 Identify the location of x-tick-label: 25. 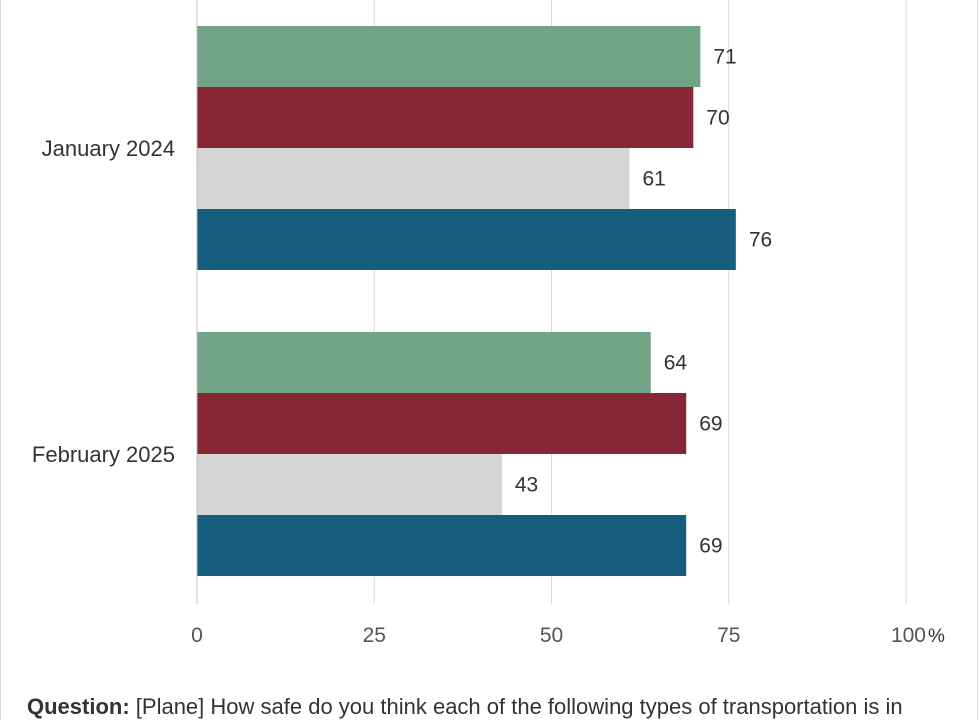
(374, 635).